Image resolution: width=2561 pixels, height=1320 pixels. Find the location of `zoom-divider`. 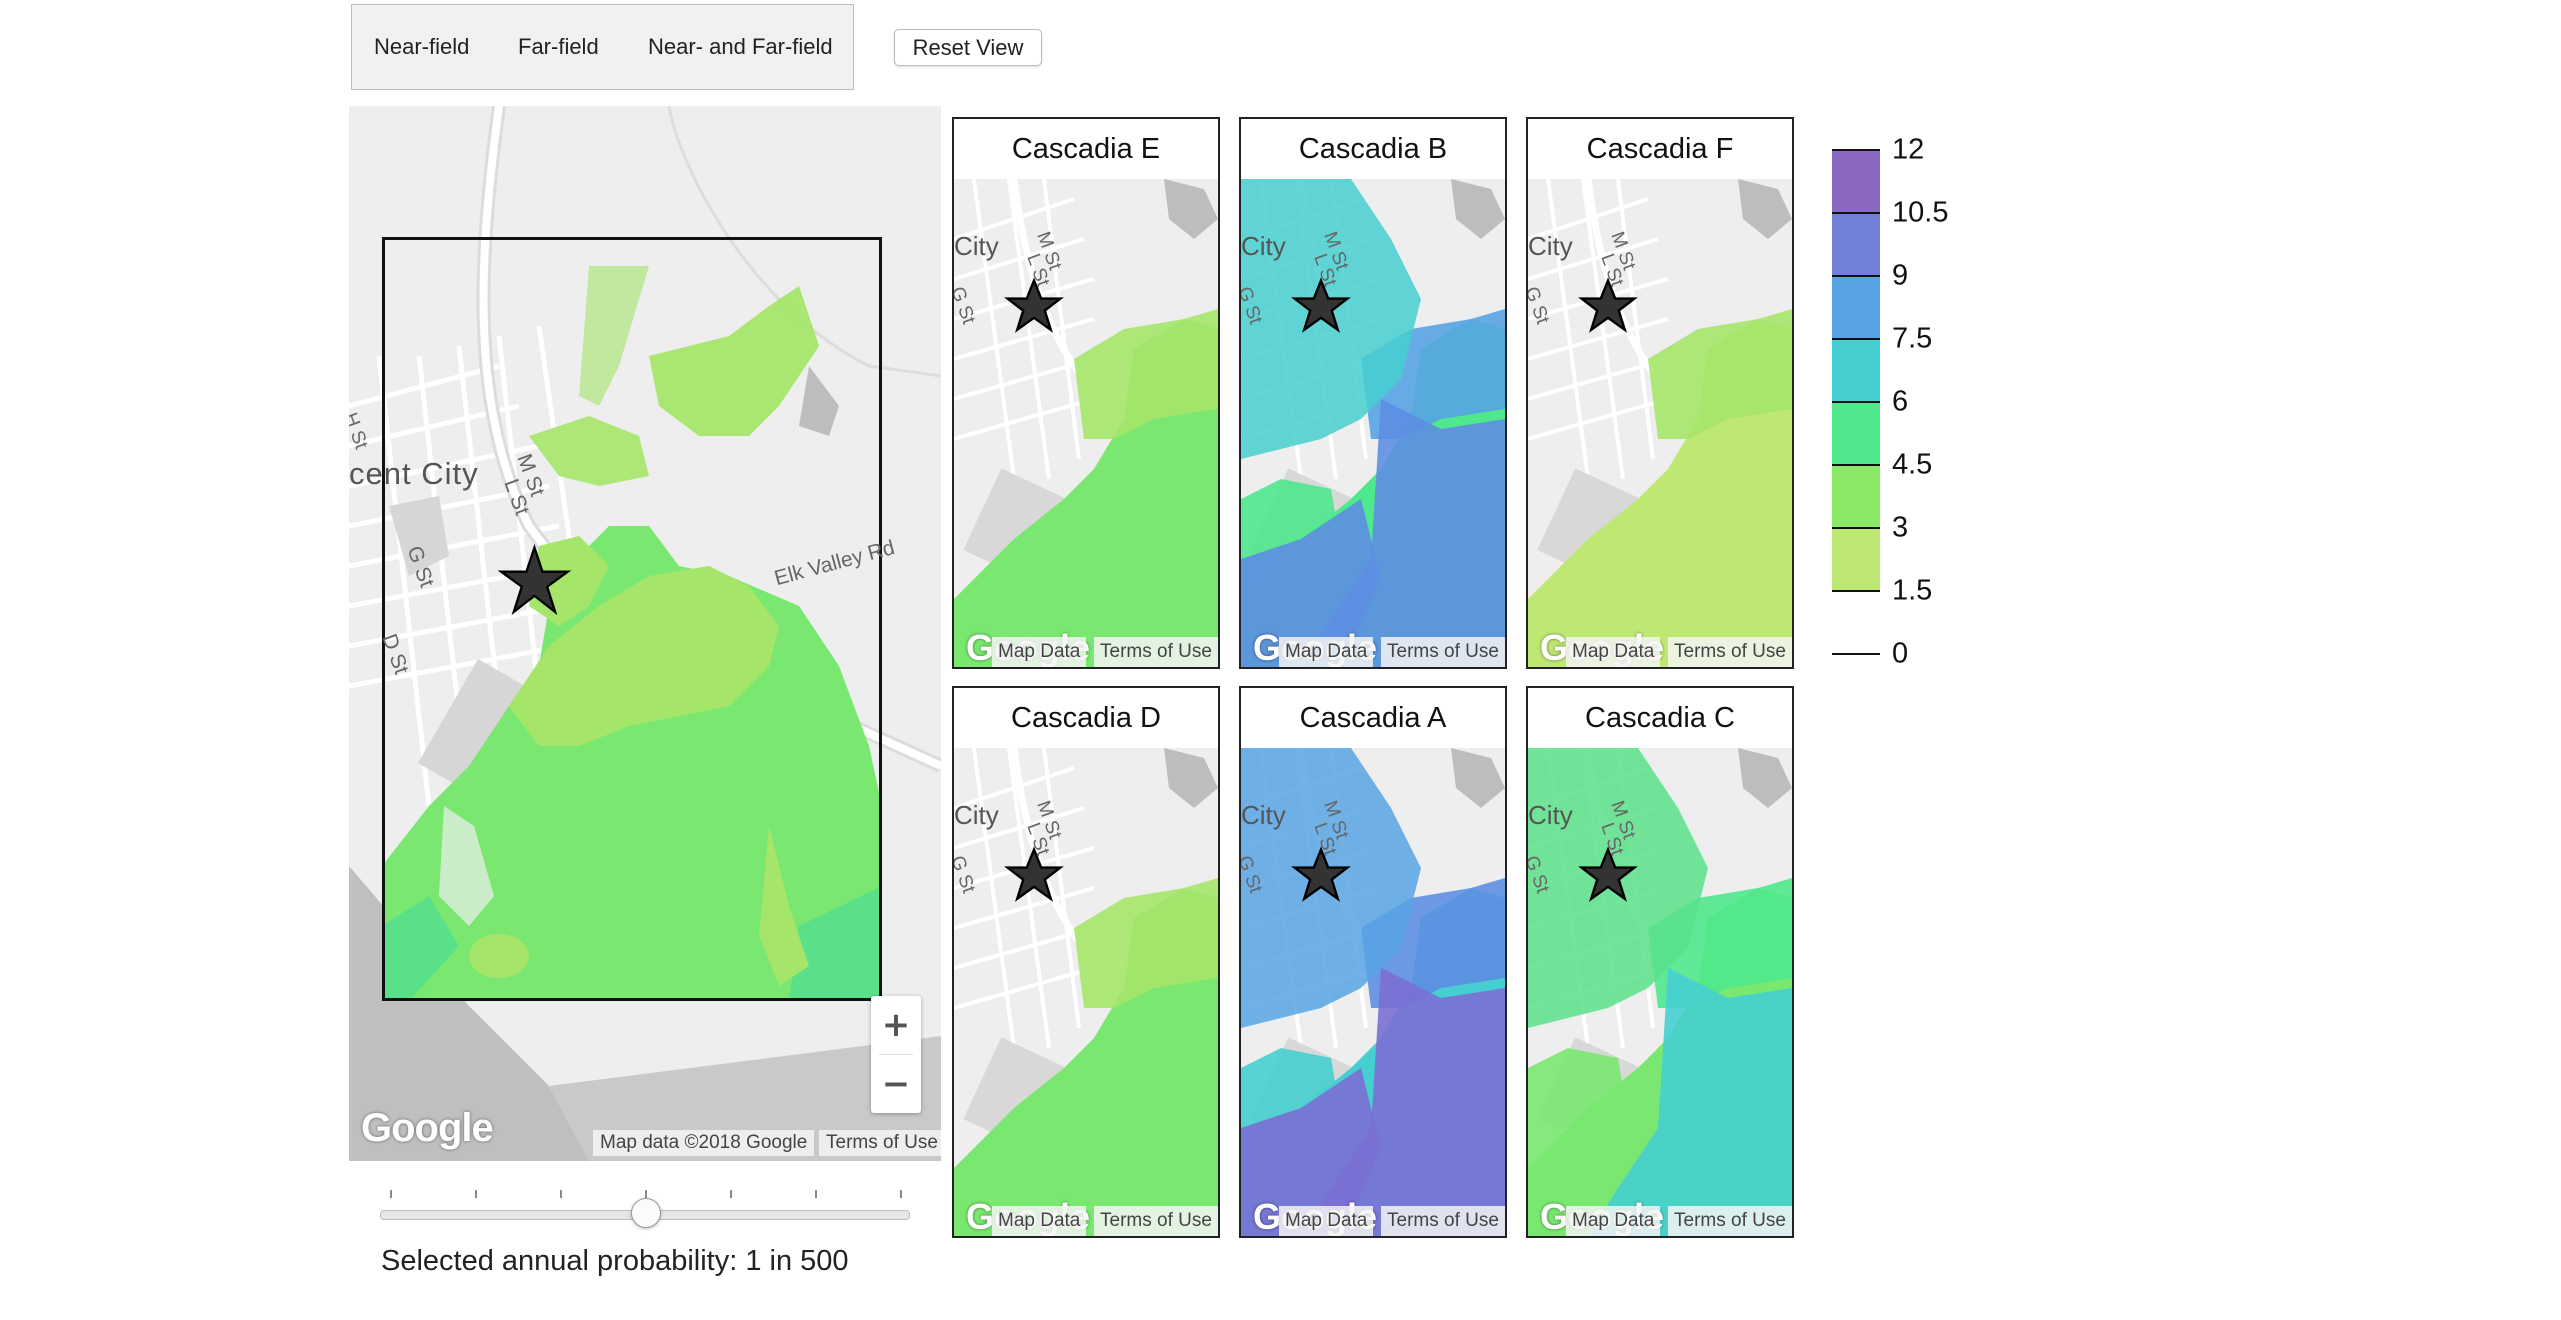

zoom-divider is located at coordinates (896, 1054).